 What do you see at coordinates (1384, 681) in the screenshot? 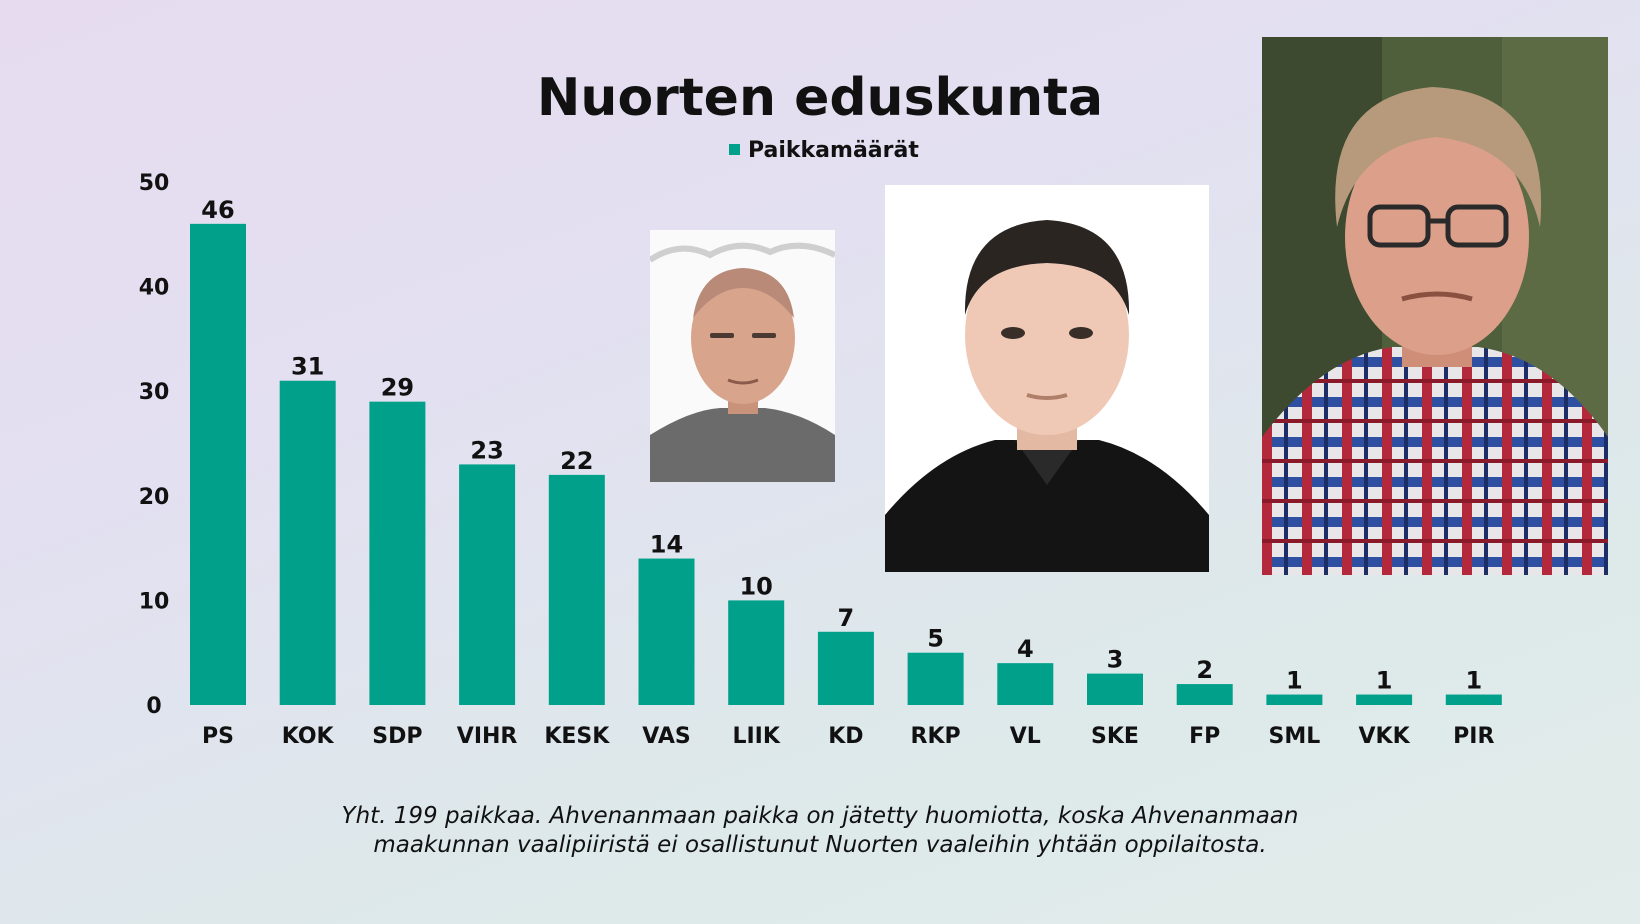
I see `value-label-vkk: 1` at bounding box center [1384, 681].